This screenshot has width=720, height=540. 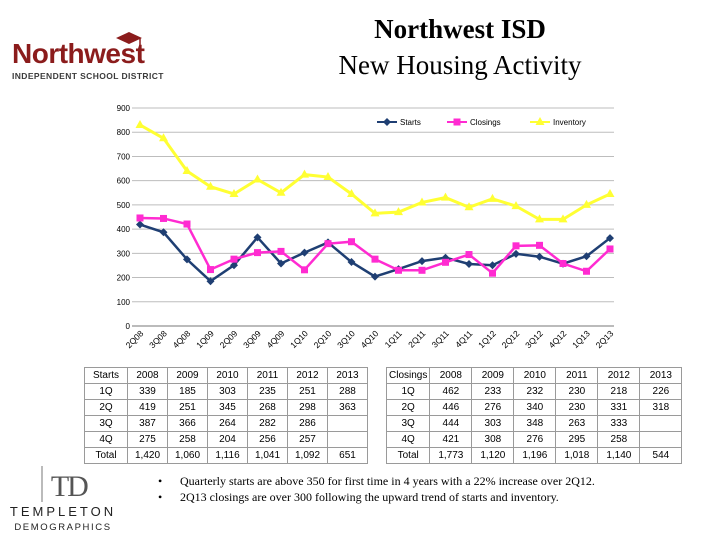 I want to click on table-cell: 288, so click(x=347, y=391).